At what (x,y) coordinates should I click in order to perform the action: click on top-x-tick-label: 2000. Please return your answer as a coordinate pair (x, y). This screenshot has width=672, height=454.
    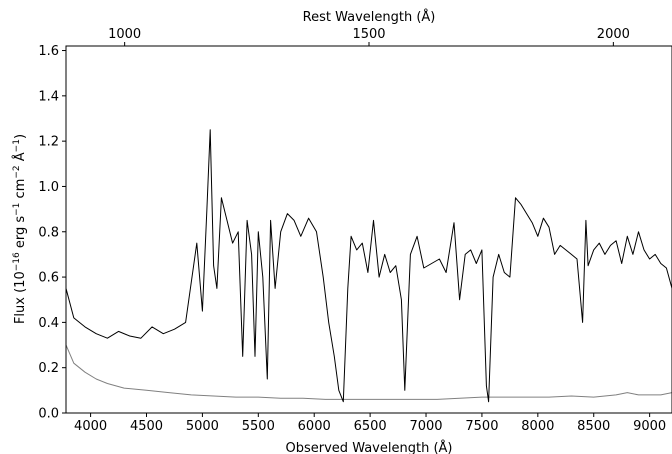
    Looking at the image, I should click on (613, 34).